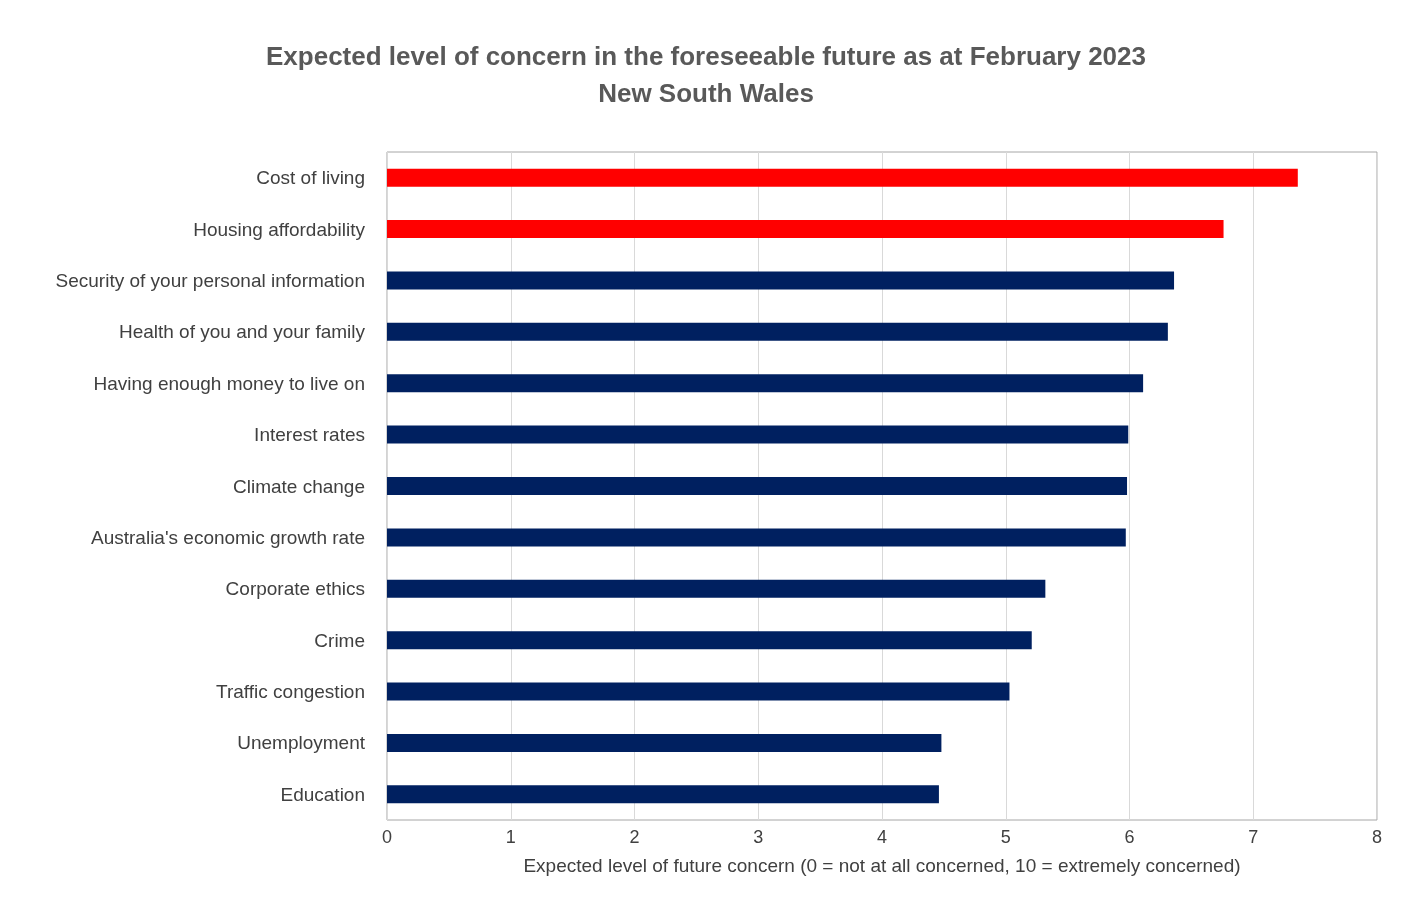  What do you see at coordinates (309, 435) in the screenshot?
I see `y-tick-label: Interest rates` at bounding box center [309, 435].